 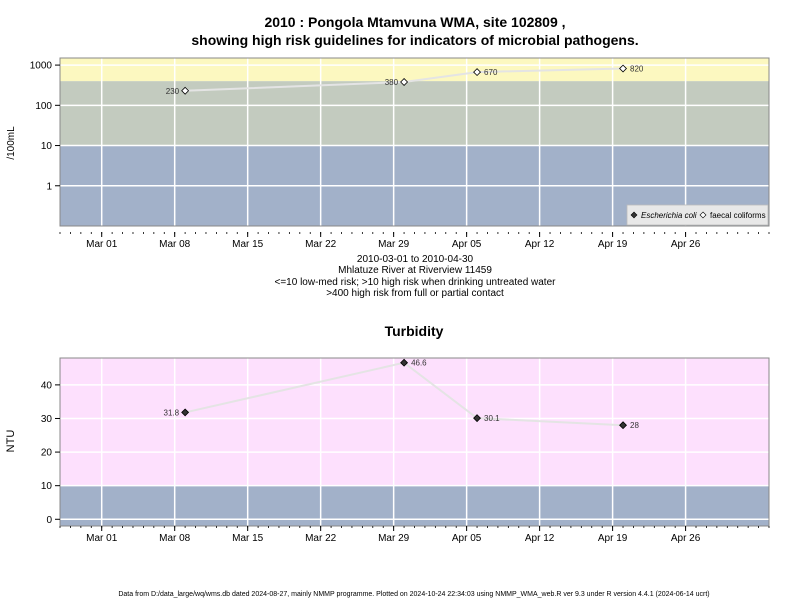 What do you see at coordinates (613, 538) in the screenshot?
I see `chart2-x-tick-label-7: Apr 19` at bounding box center [613, 538].